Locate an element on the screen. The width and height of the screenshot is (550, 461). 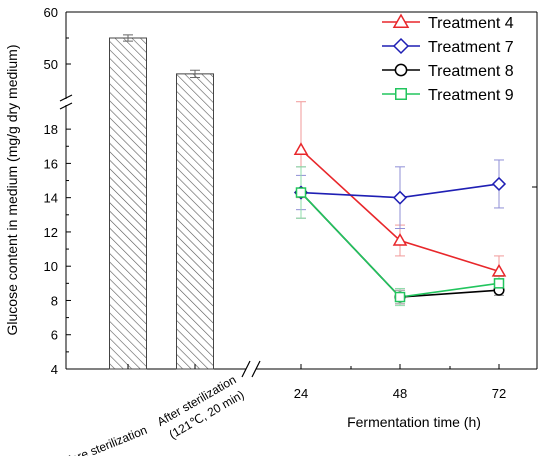
y-tick-label: 8 is located at coordinates (54, 300).